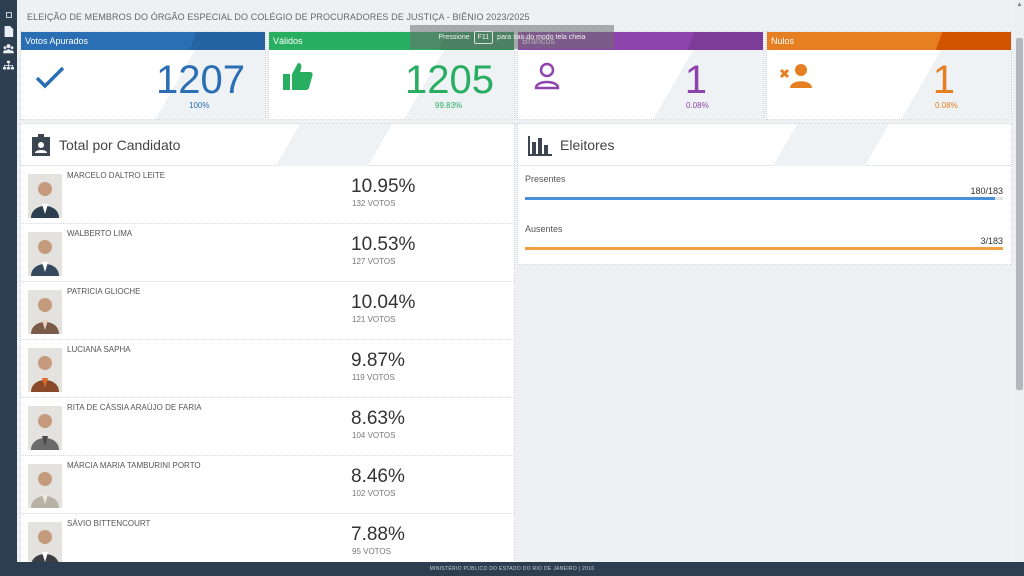  Describe the element at coordinates (540, 145) in the screenshot. I see `bar-chart-icon` at that location.